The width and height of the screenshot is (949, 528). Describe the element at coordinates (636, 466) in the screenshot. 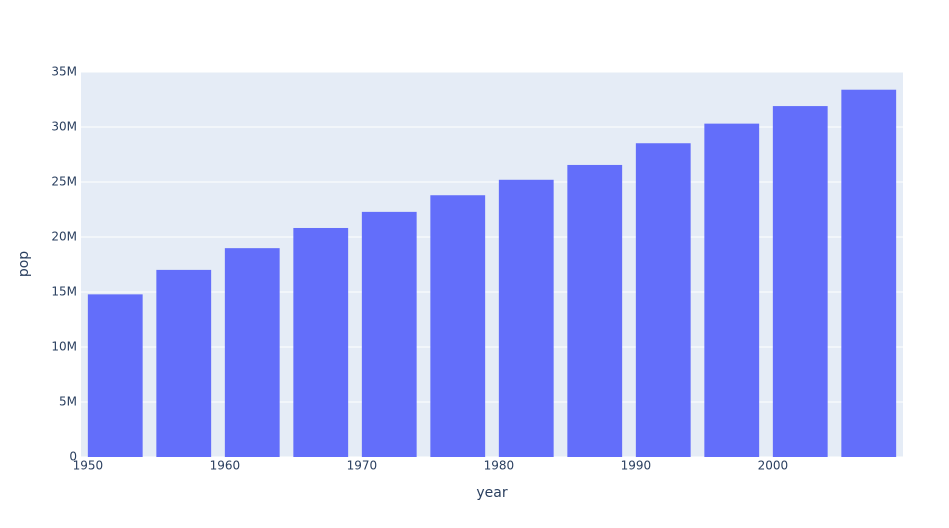

I see `x-tick-label: 1990` at that location.